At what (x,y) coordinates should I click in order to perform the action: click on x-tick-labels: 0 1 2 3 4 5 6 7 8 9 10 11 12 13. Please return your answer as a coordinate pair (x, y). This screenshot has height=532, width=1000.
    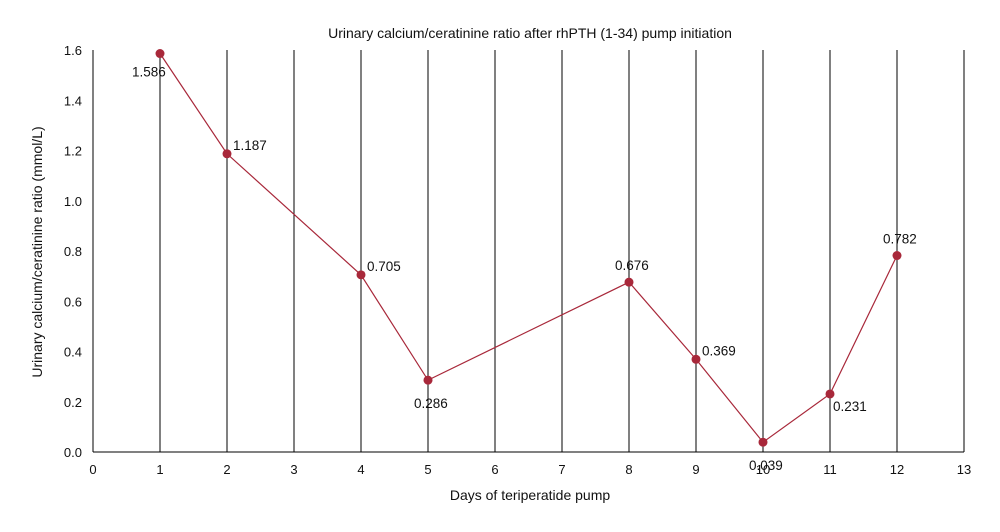
    Looking at the image, I should click on (530, 469).